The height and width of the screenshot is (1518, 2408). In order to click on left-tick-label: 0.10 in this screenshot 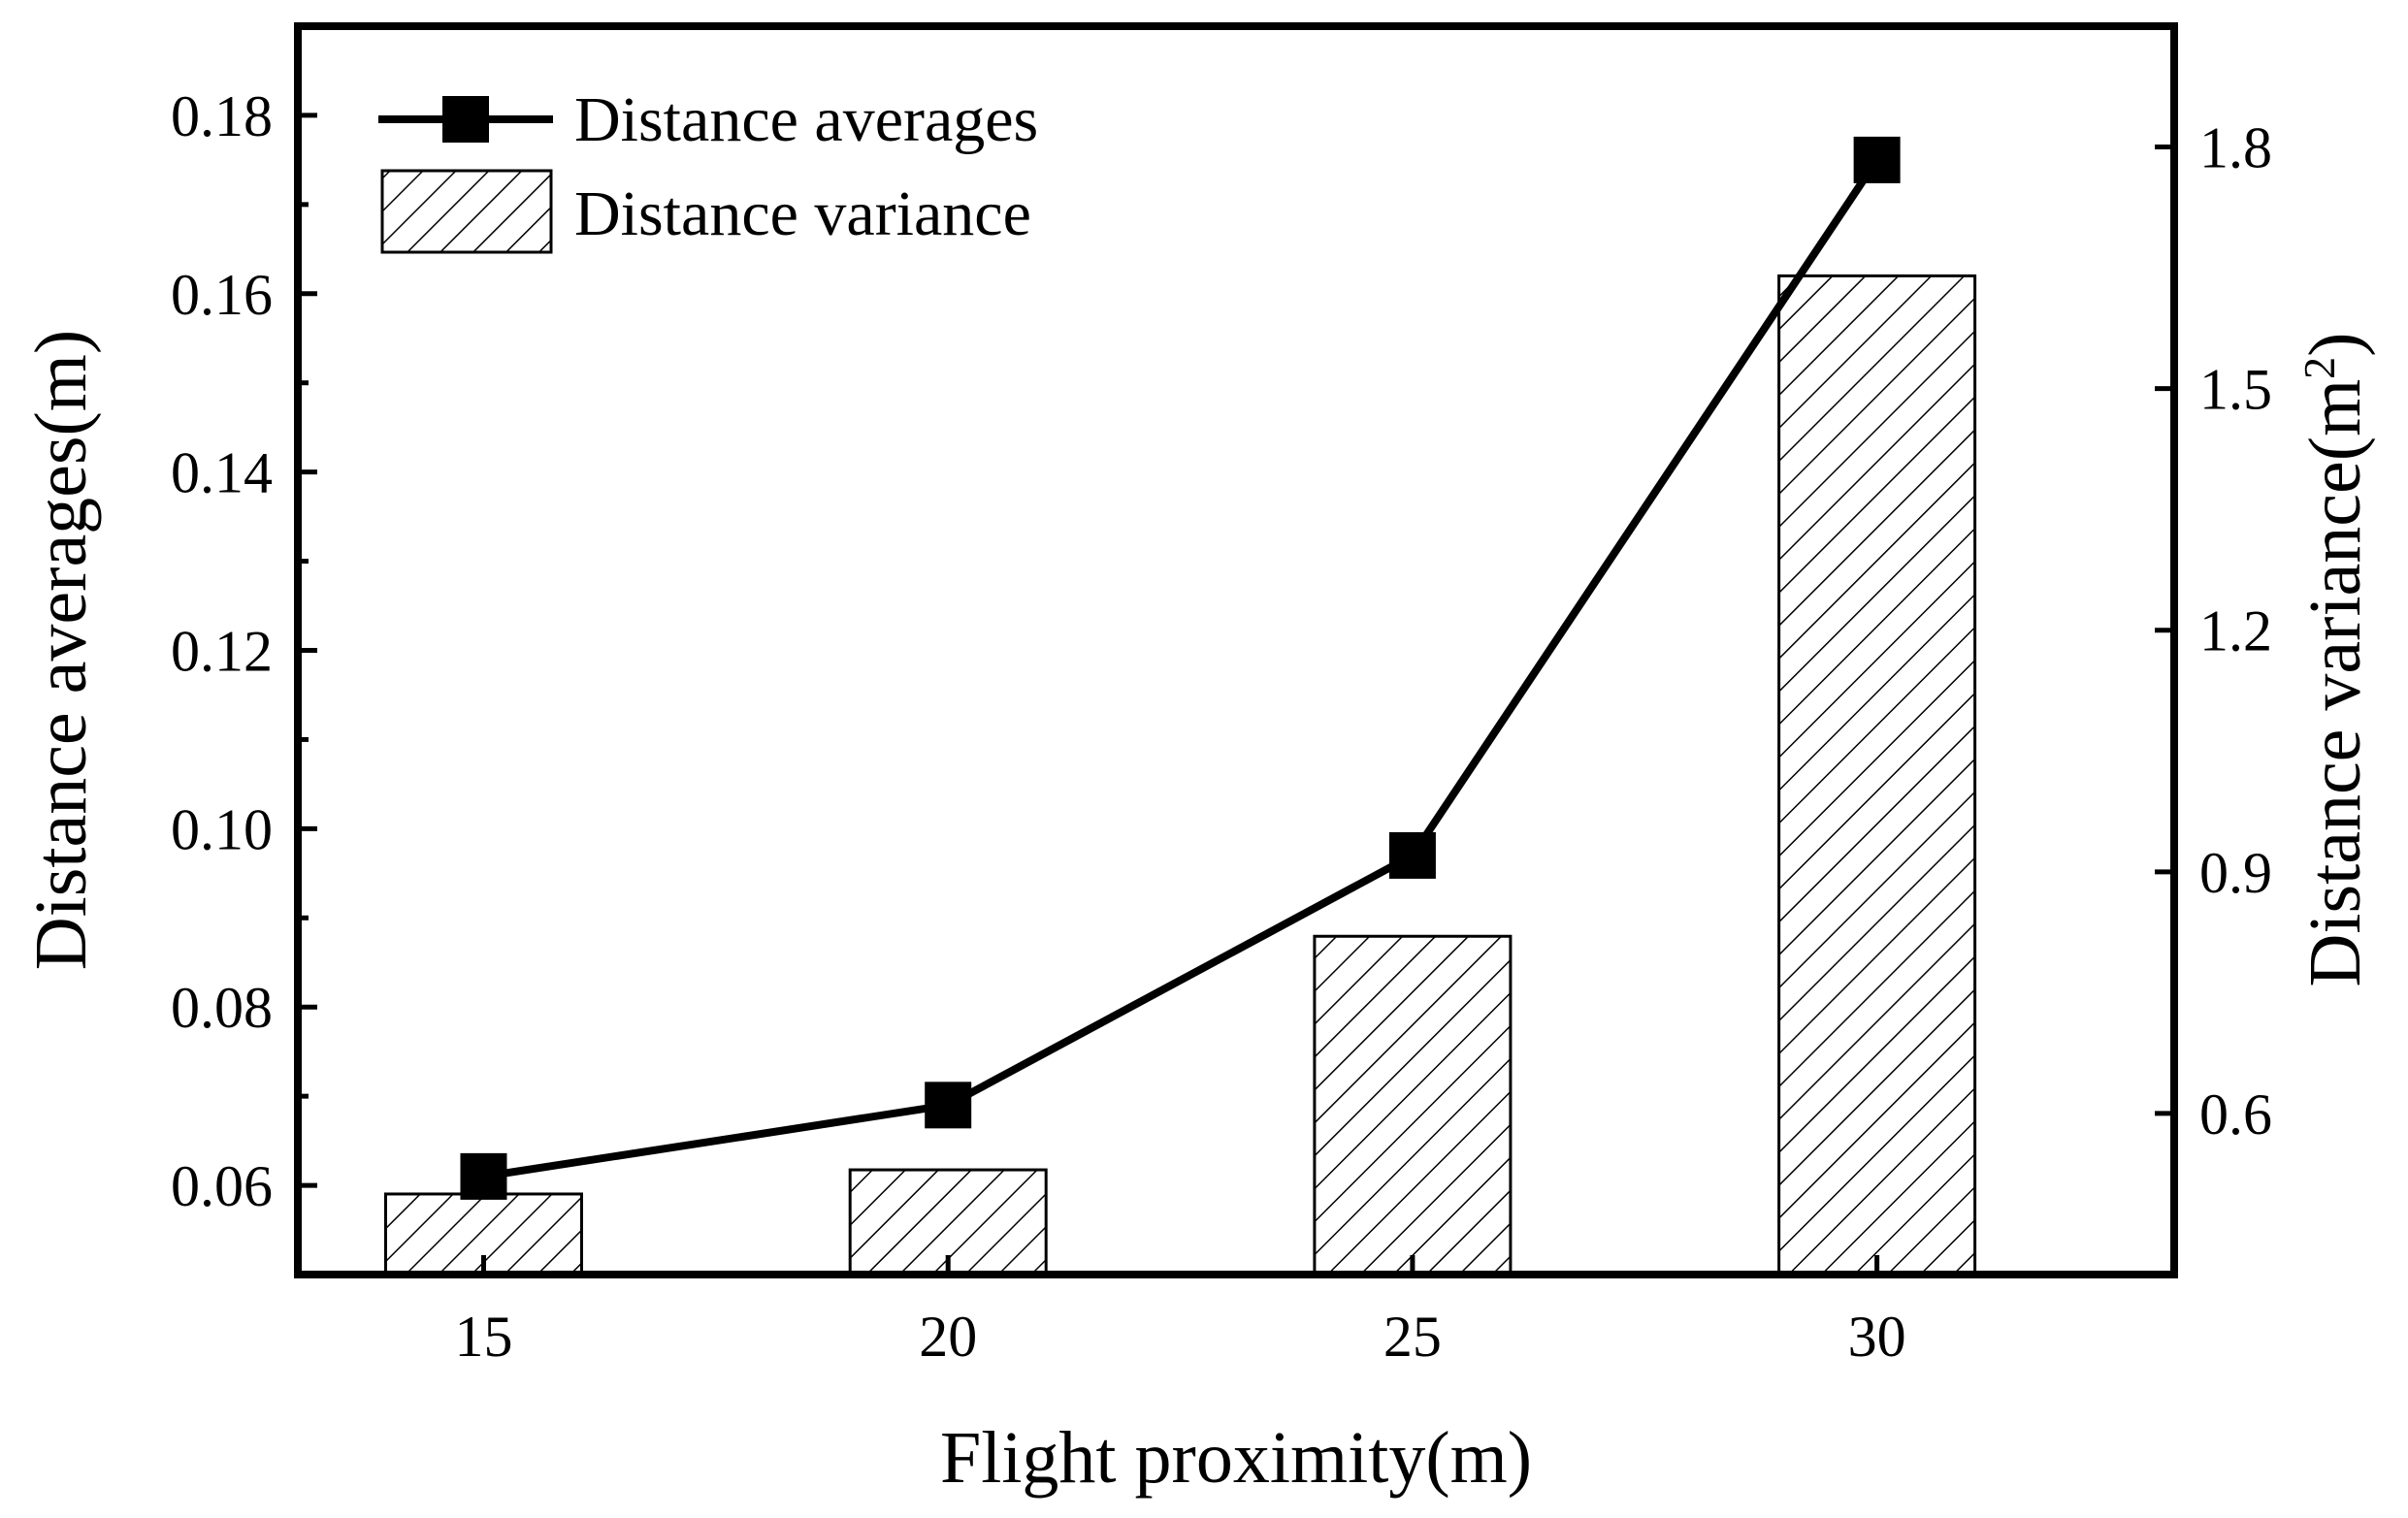, I will do `click(222, 829)`.